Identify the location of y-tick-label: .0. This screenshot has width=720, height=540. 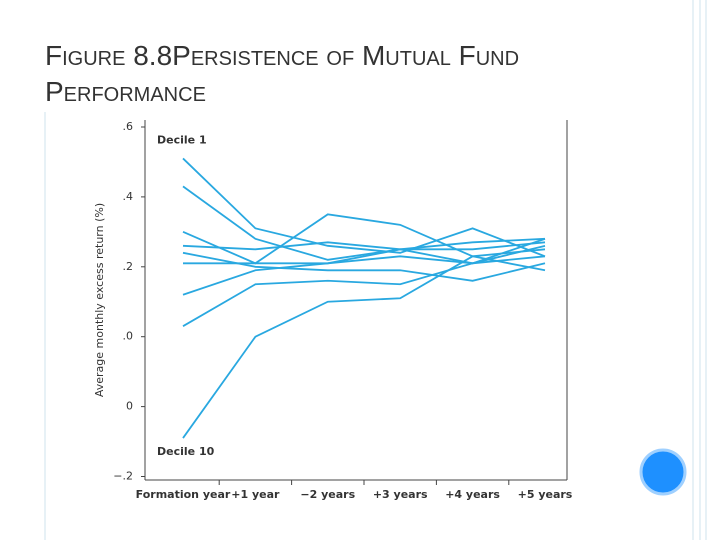
(128, 336).